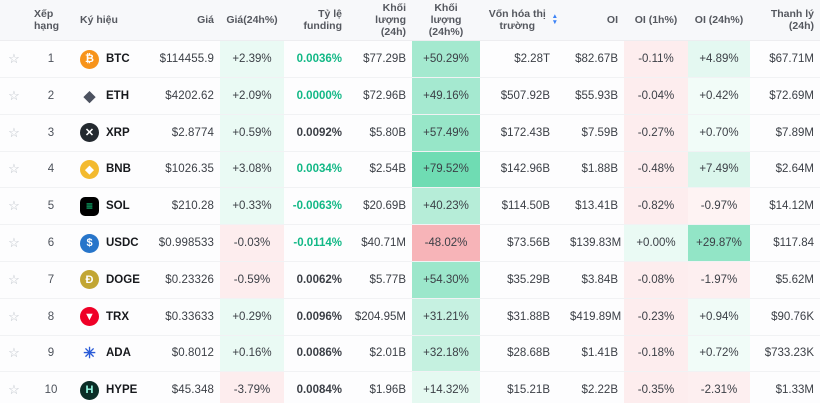 Image resolution: width=820 pixels, height=403 pixels. Describe the element at coordinates (719, 206) in the screenshot. I see `oi-24h-pct-cell: -0.97%` at that location.